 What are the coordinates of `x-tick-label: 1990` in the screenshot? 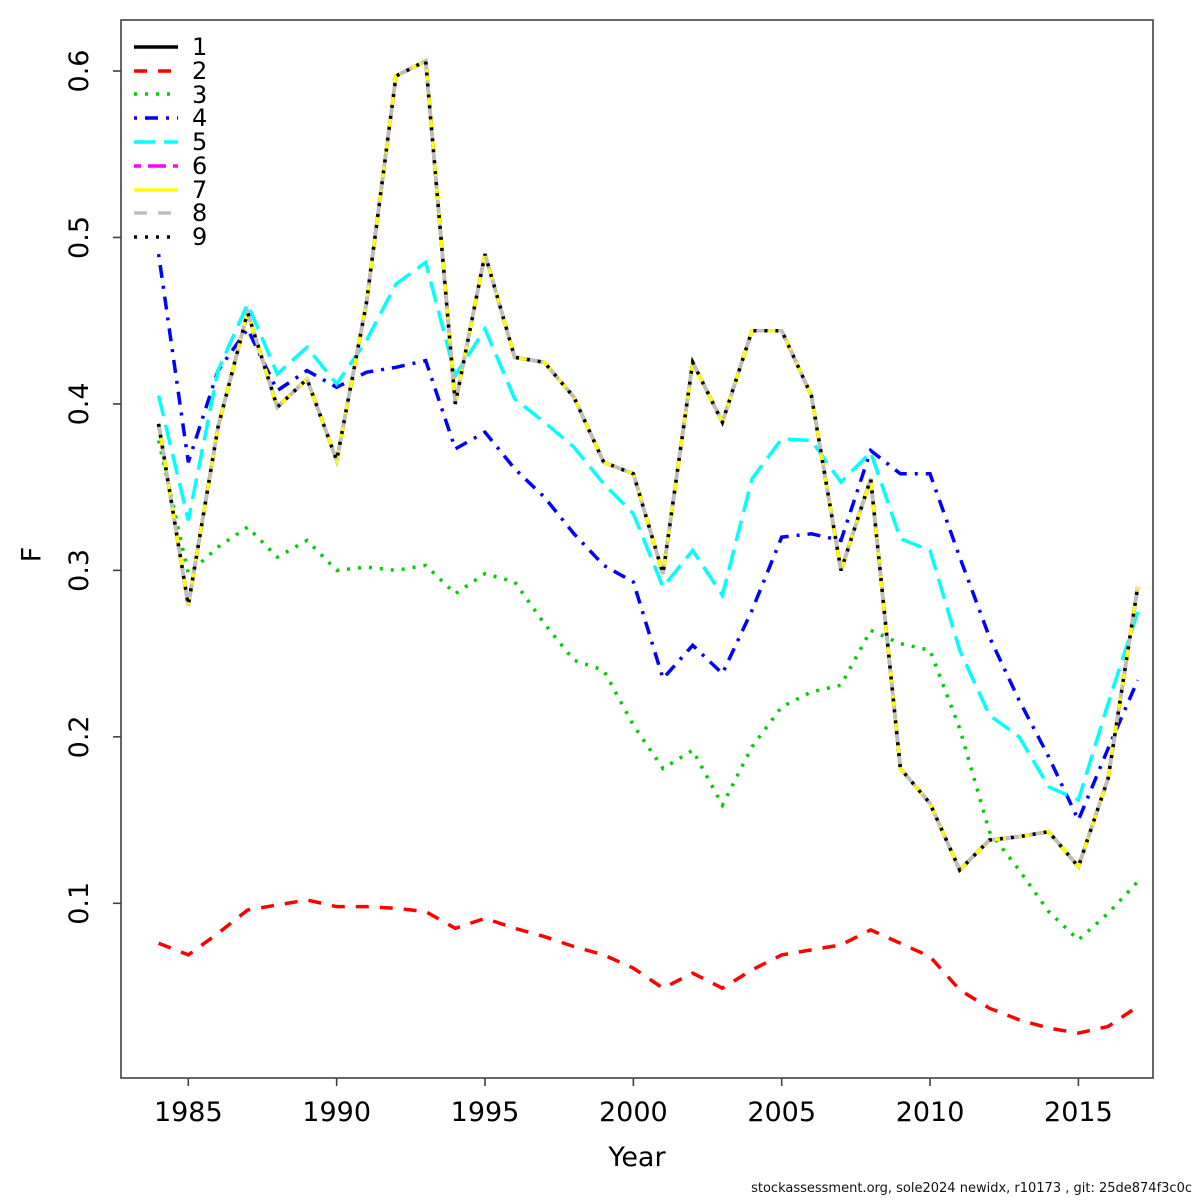 It's located at (336, 1112).